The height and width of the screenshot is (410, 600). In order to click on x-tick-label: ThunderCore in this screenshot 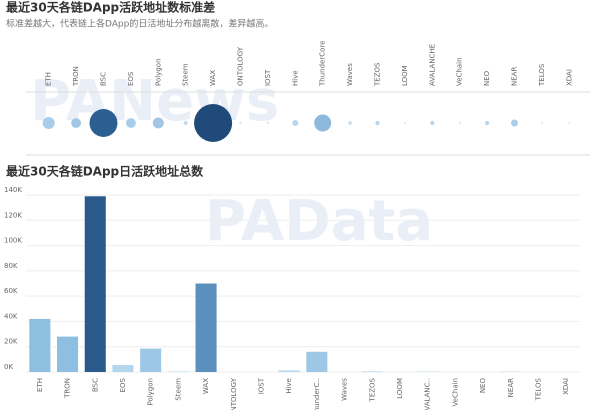, I will do `click(323, 64)`.